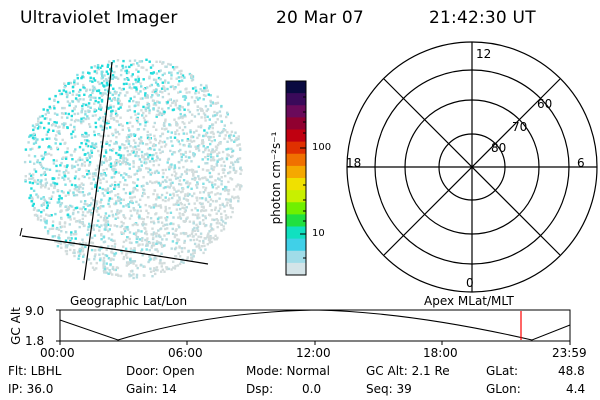 Image resolution: width=600 pixels, height=400 pixels. Describe the element at coordinates (276, 178) in the screenshot. I see `colorbar-unit-label: photon cm⁻²s⁻¹` at that location.